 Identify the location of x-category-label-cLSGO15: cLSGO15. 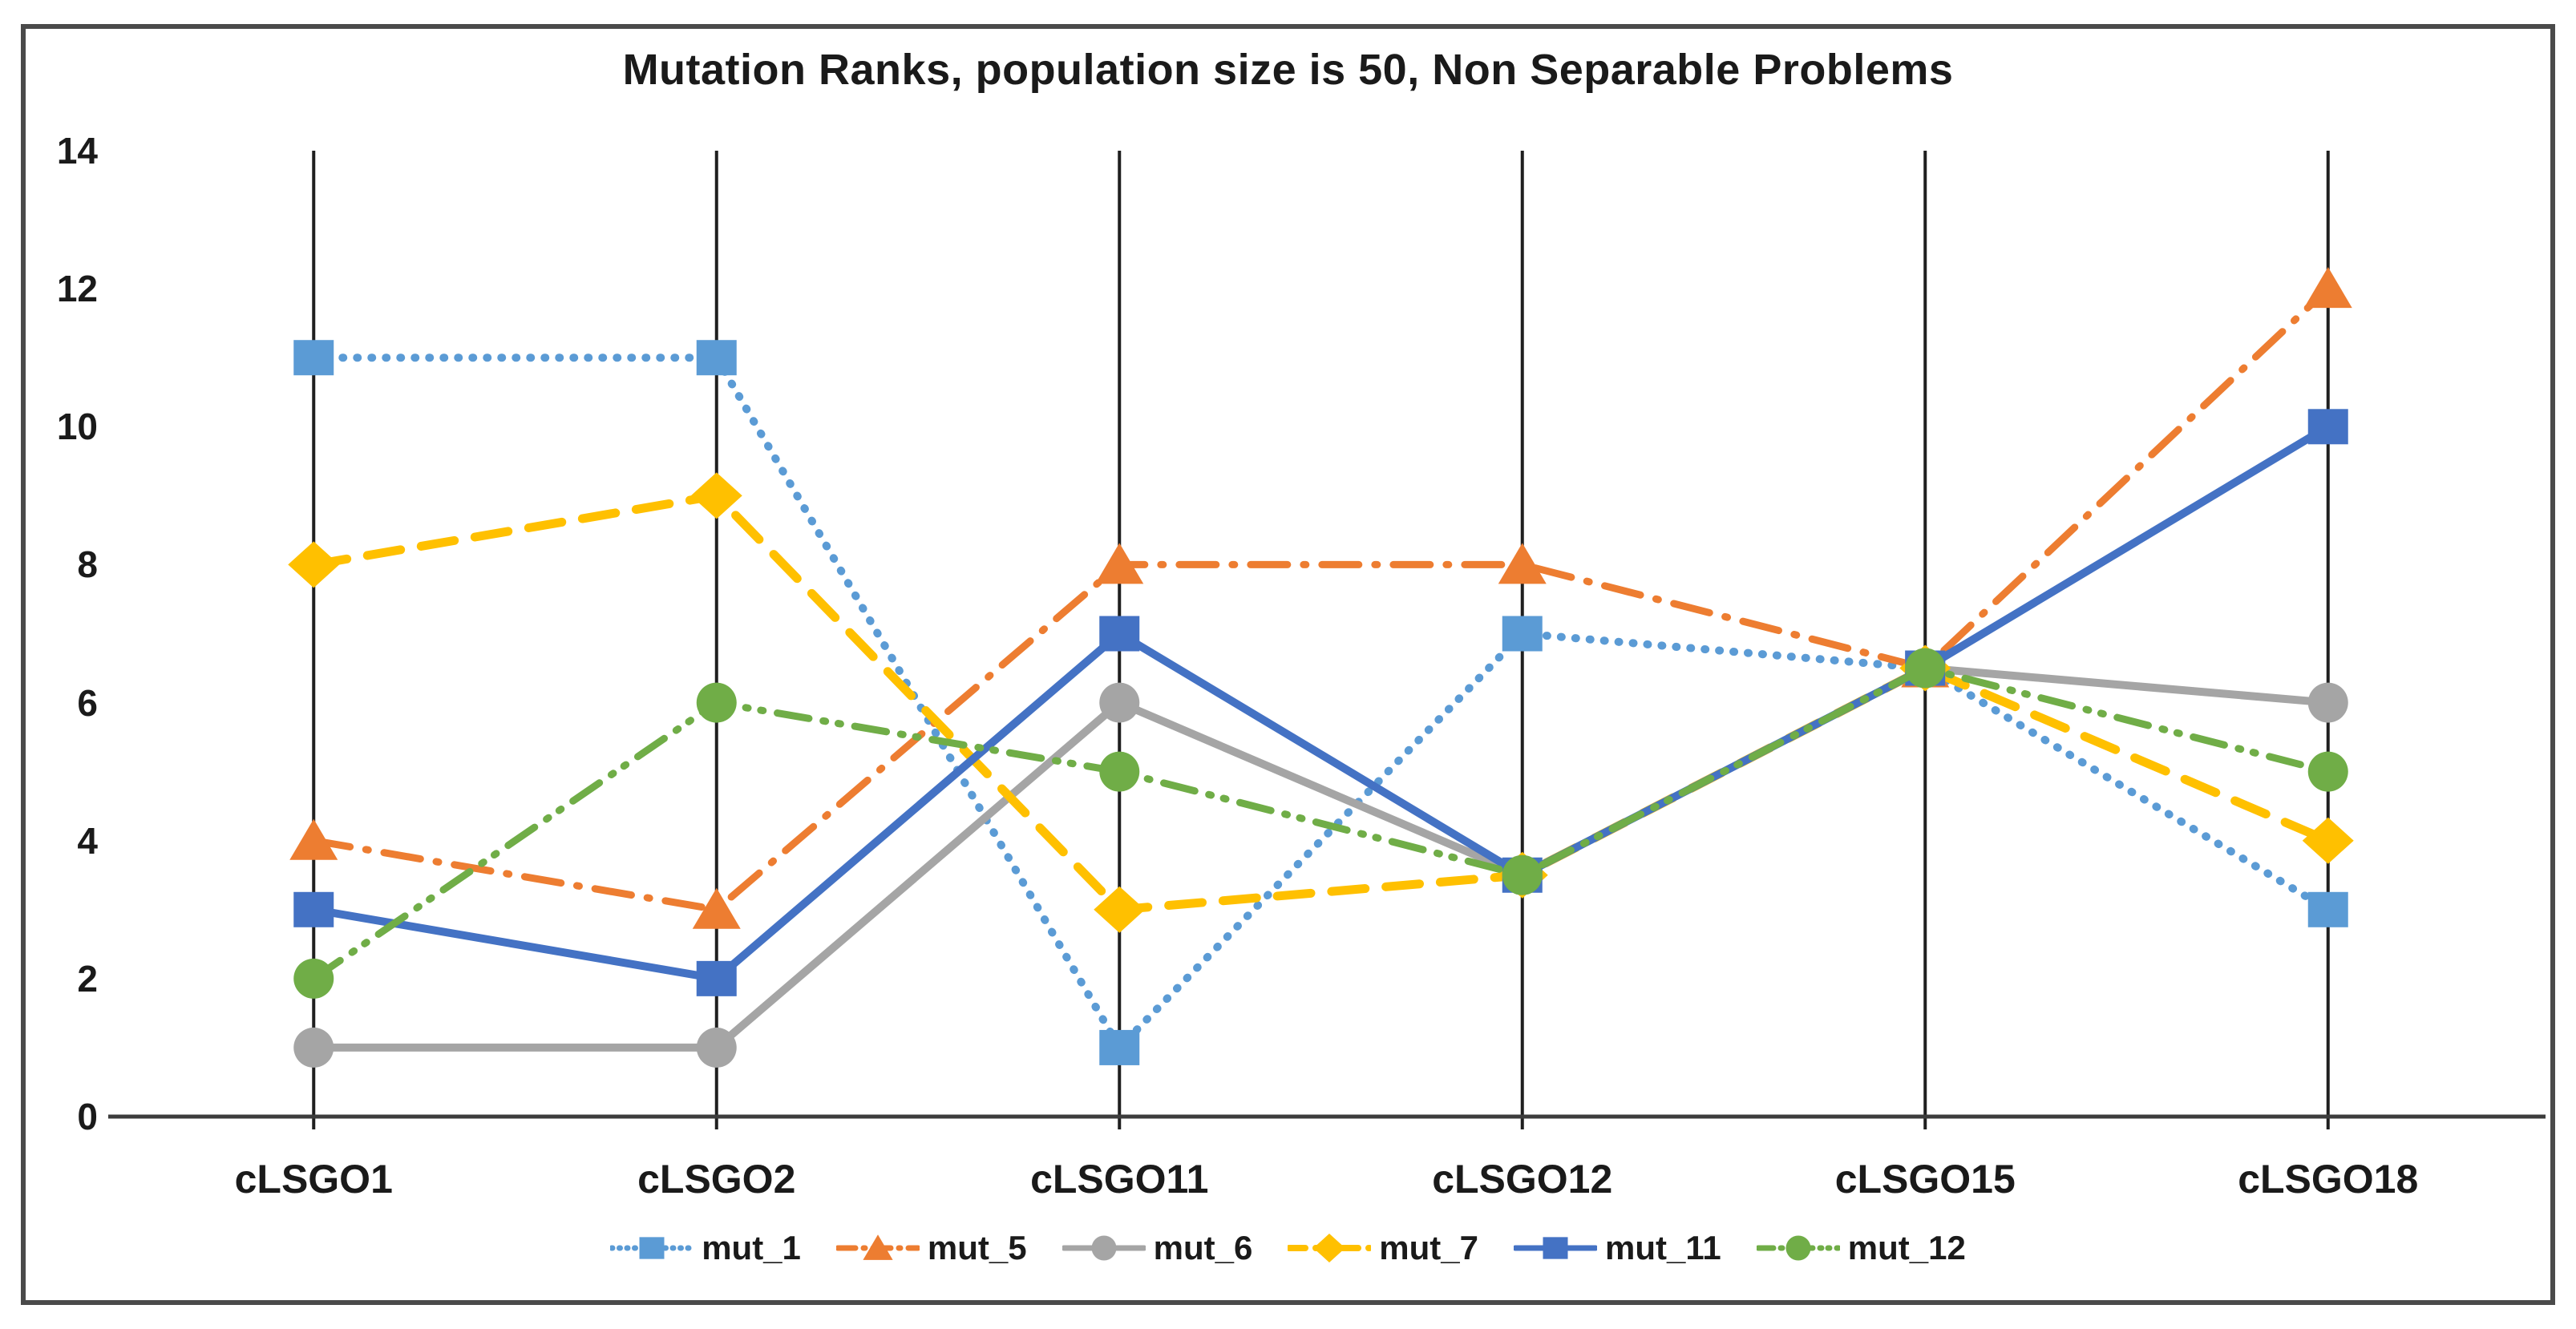
(1925, 1180).